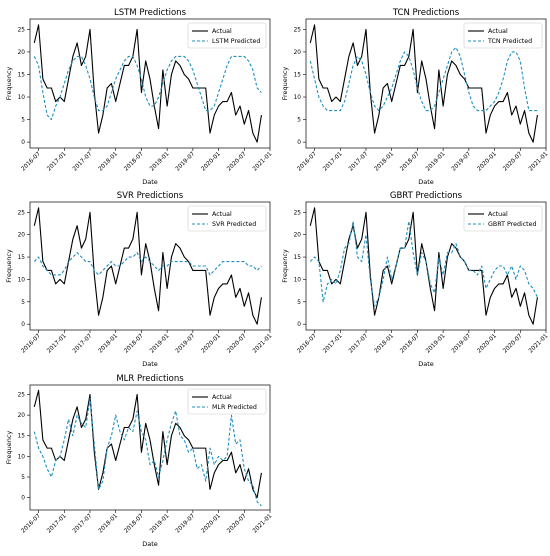 The image size is (550, 556). I want to click on legend: Actual SVR Predicted, so click(227, 218).